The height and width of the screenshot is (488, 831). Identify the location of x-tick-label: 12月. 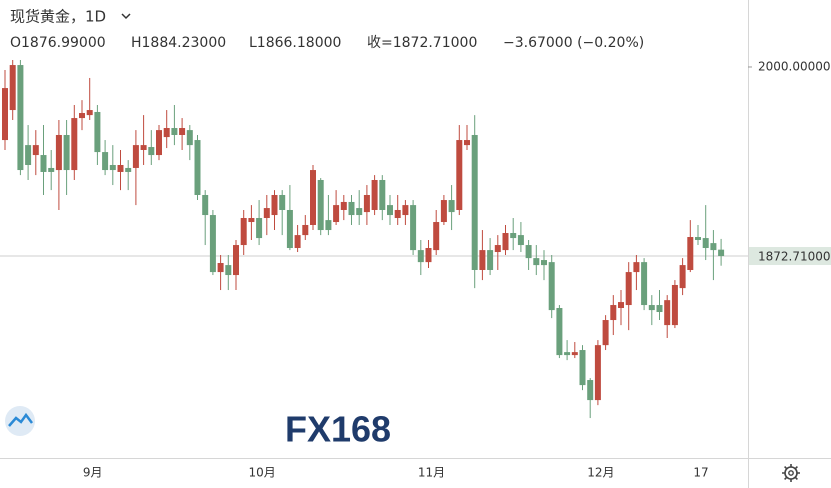
(600, 473).